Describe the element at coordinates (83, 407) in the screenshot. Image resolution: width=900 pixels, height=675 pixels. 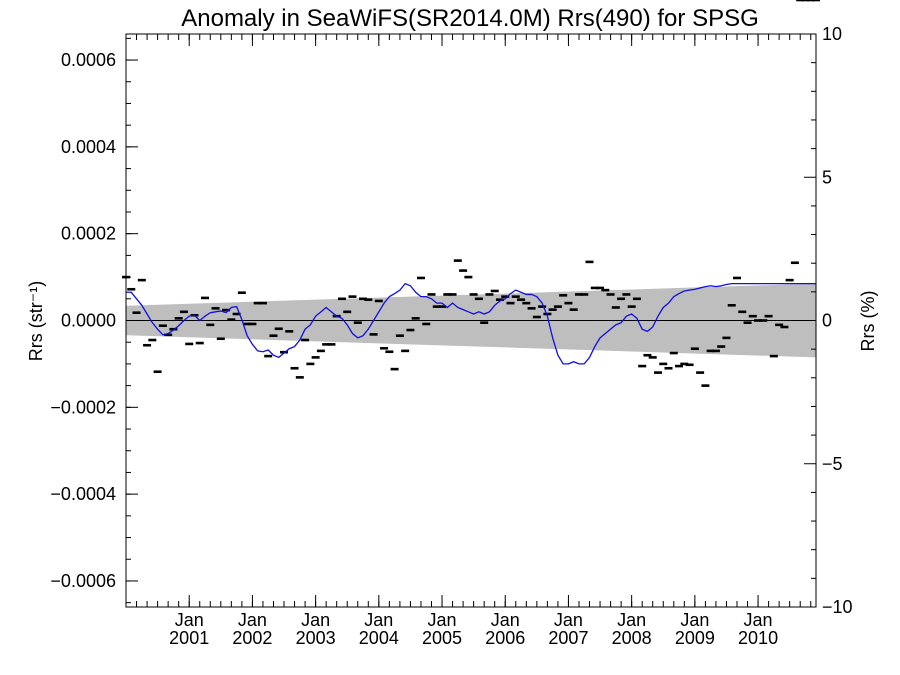
I see `y-tick-label: −0.0002` at that location.